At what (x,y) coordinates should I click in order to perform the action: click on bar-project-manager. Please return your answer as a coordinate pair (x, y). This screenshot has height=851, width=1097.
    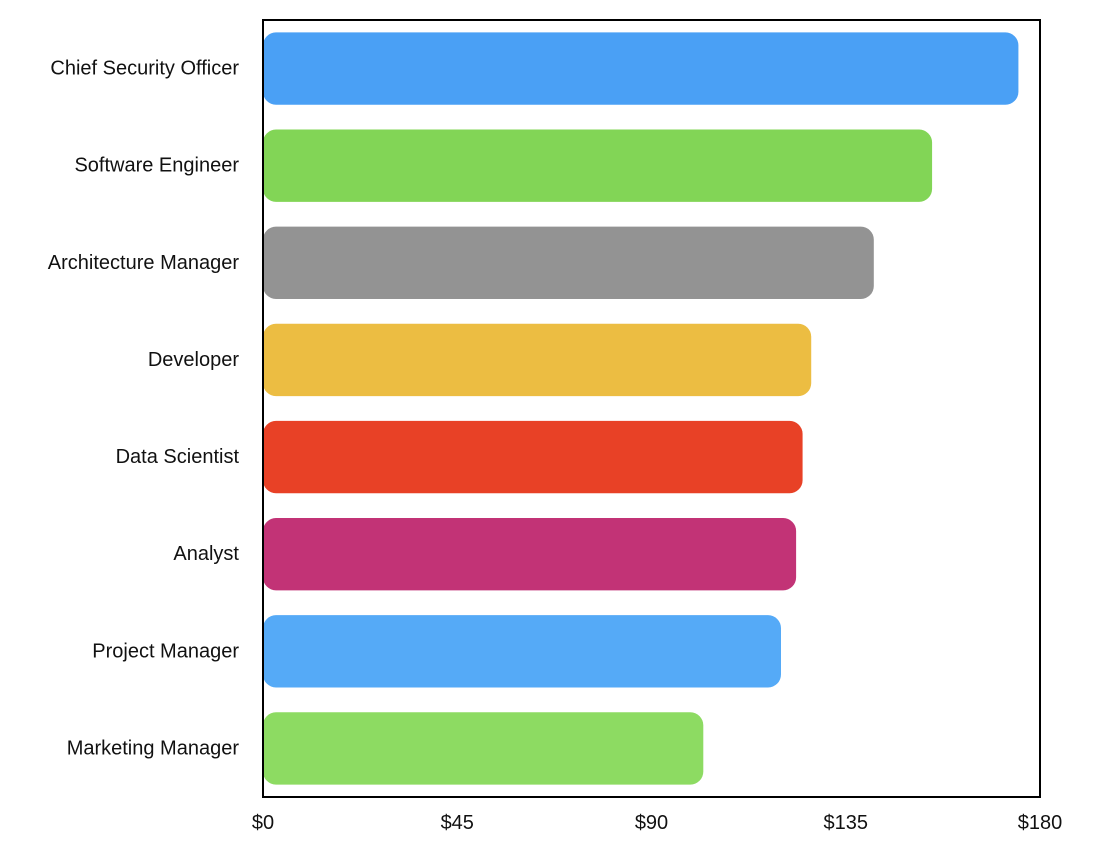
    Looking at the image, I should click on (522, 651).